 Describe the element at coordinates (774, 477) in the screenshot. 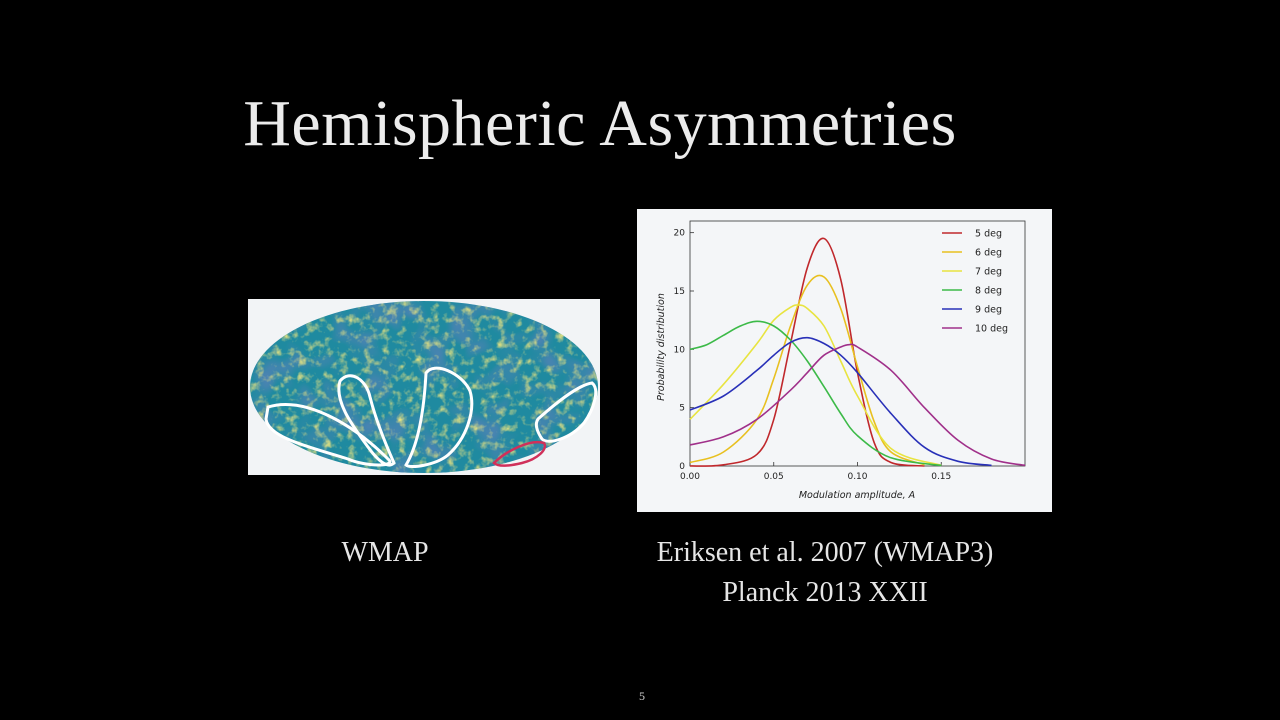

I see `x-tick-label: 0.05` at that location.